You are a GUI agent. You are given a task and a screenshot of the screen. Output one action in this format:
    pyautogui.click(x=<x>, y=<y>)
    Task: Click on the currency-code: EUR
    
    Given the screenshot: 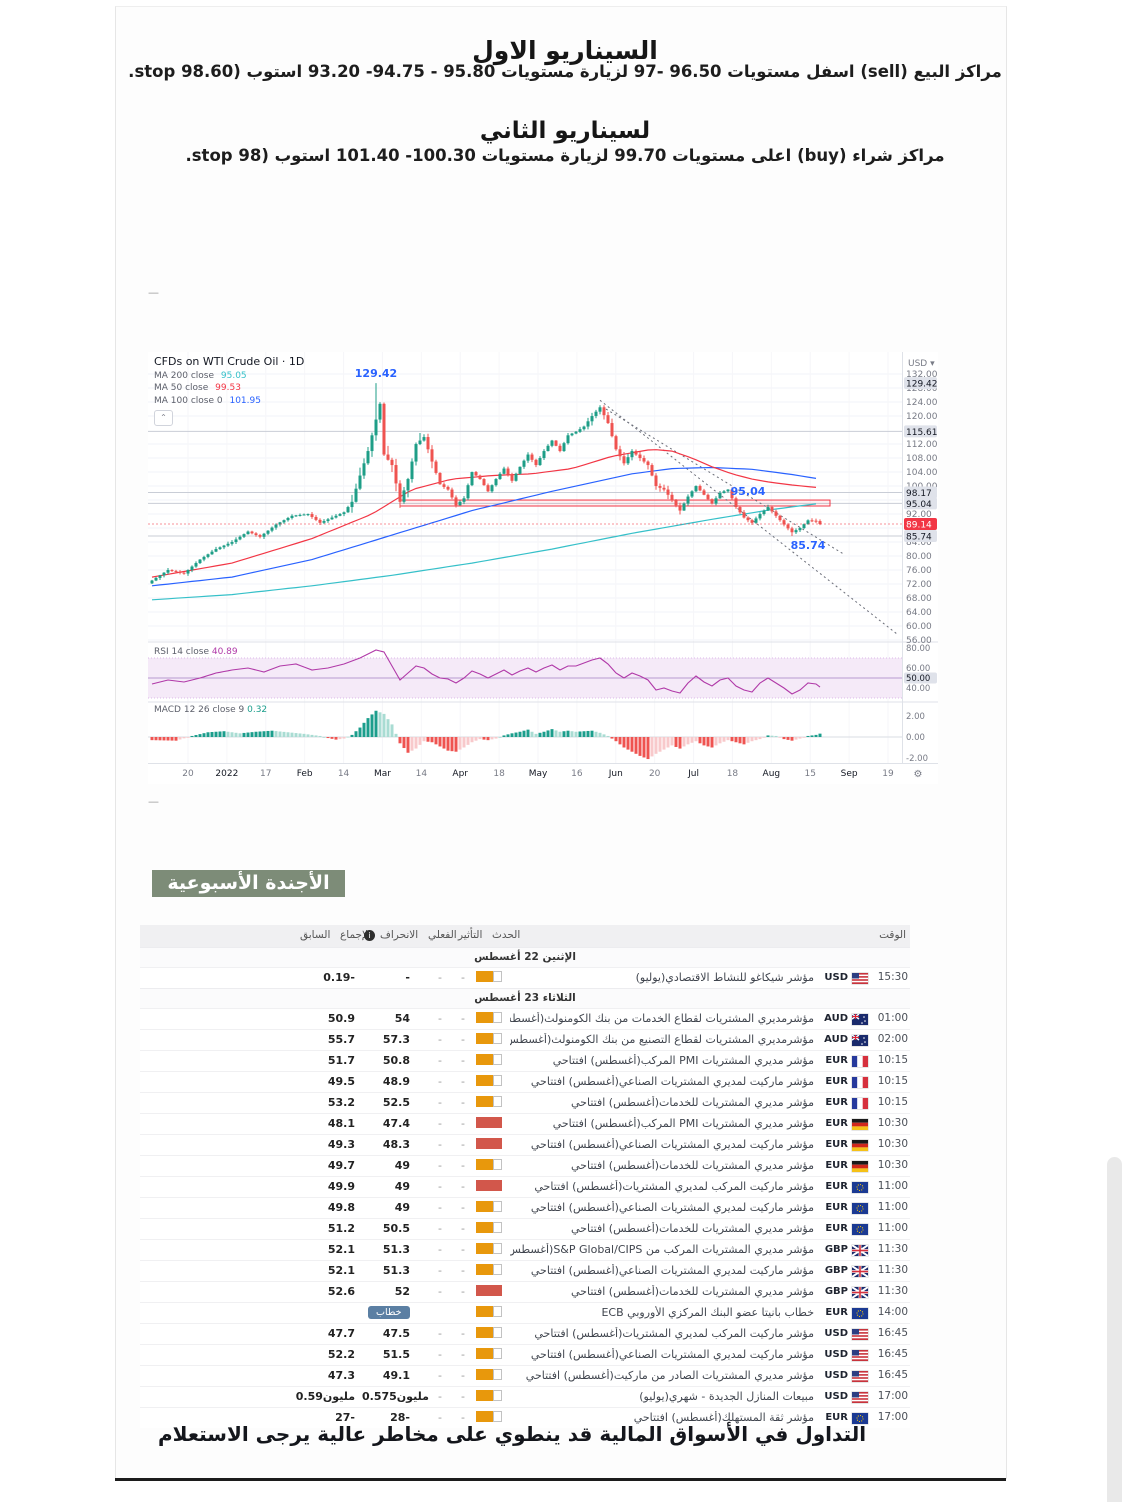 What is the action you would take?
    pyautogui.click(x=836, y=1165)
    